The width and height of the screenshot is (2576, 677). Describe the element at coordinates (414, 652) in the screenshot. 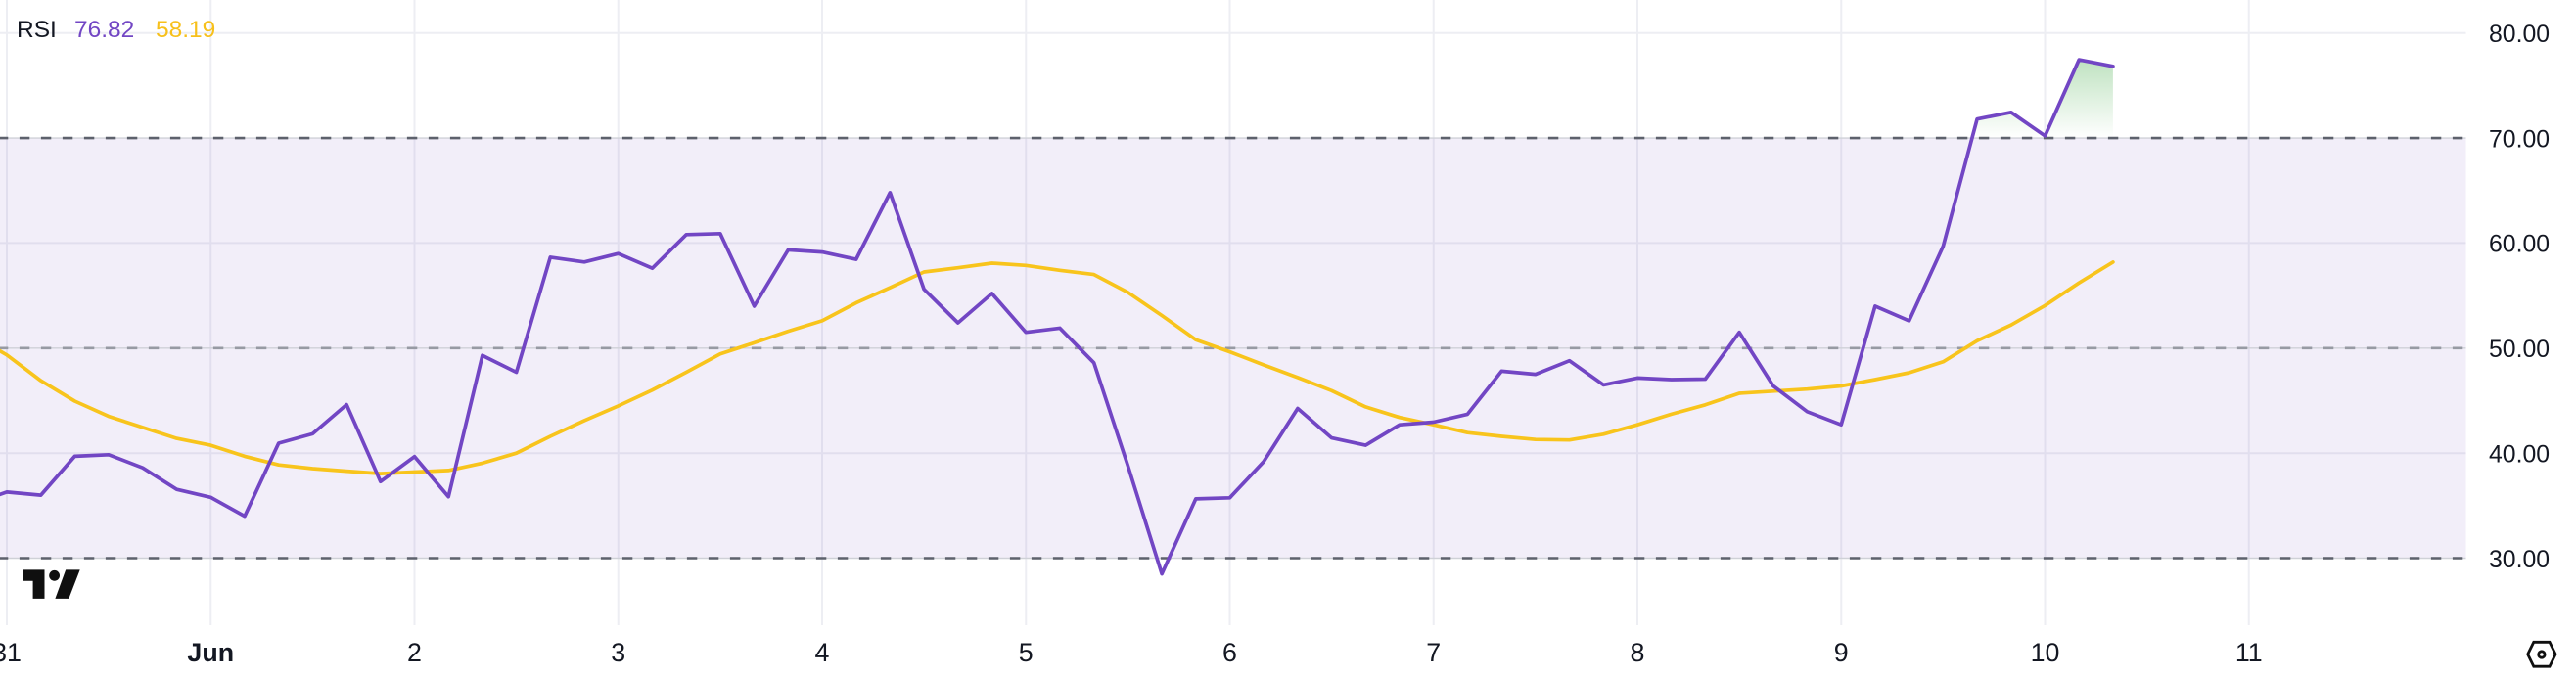

I see `svg-text: 2` at that location.